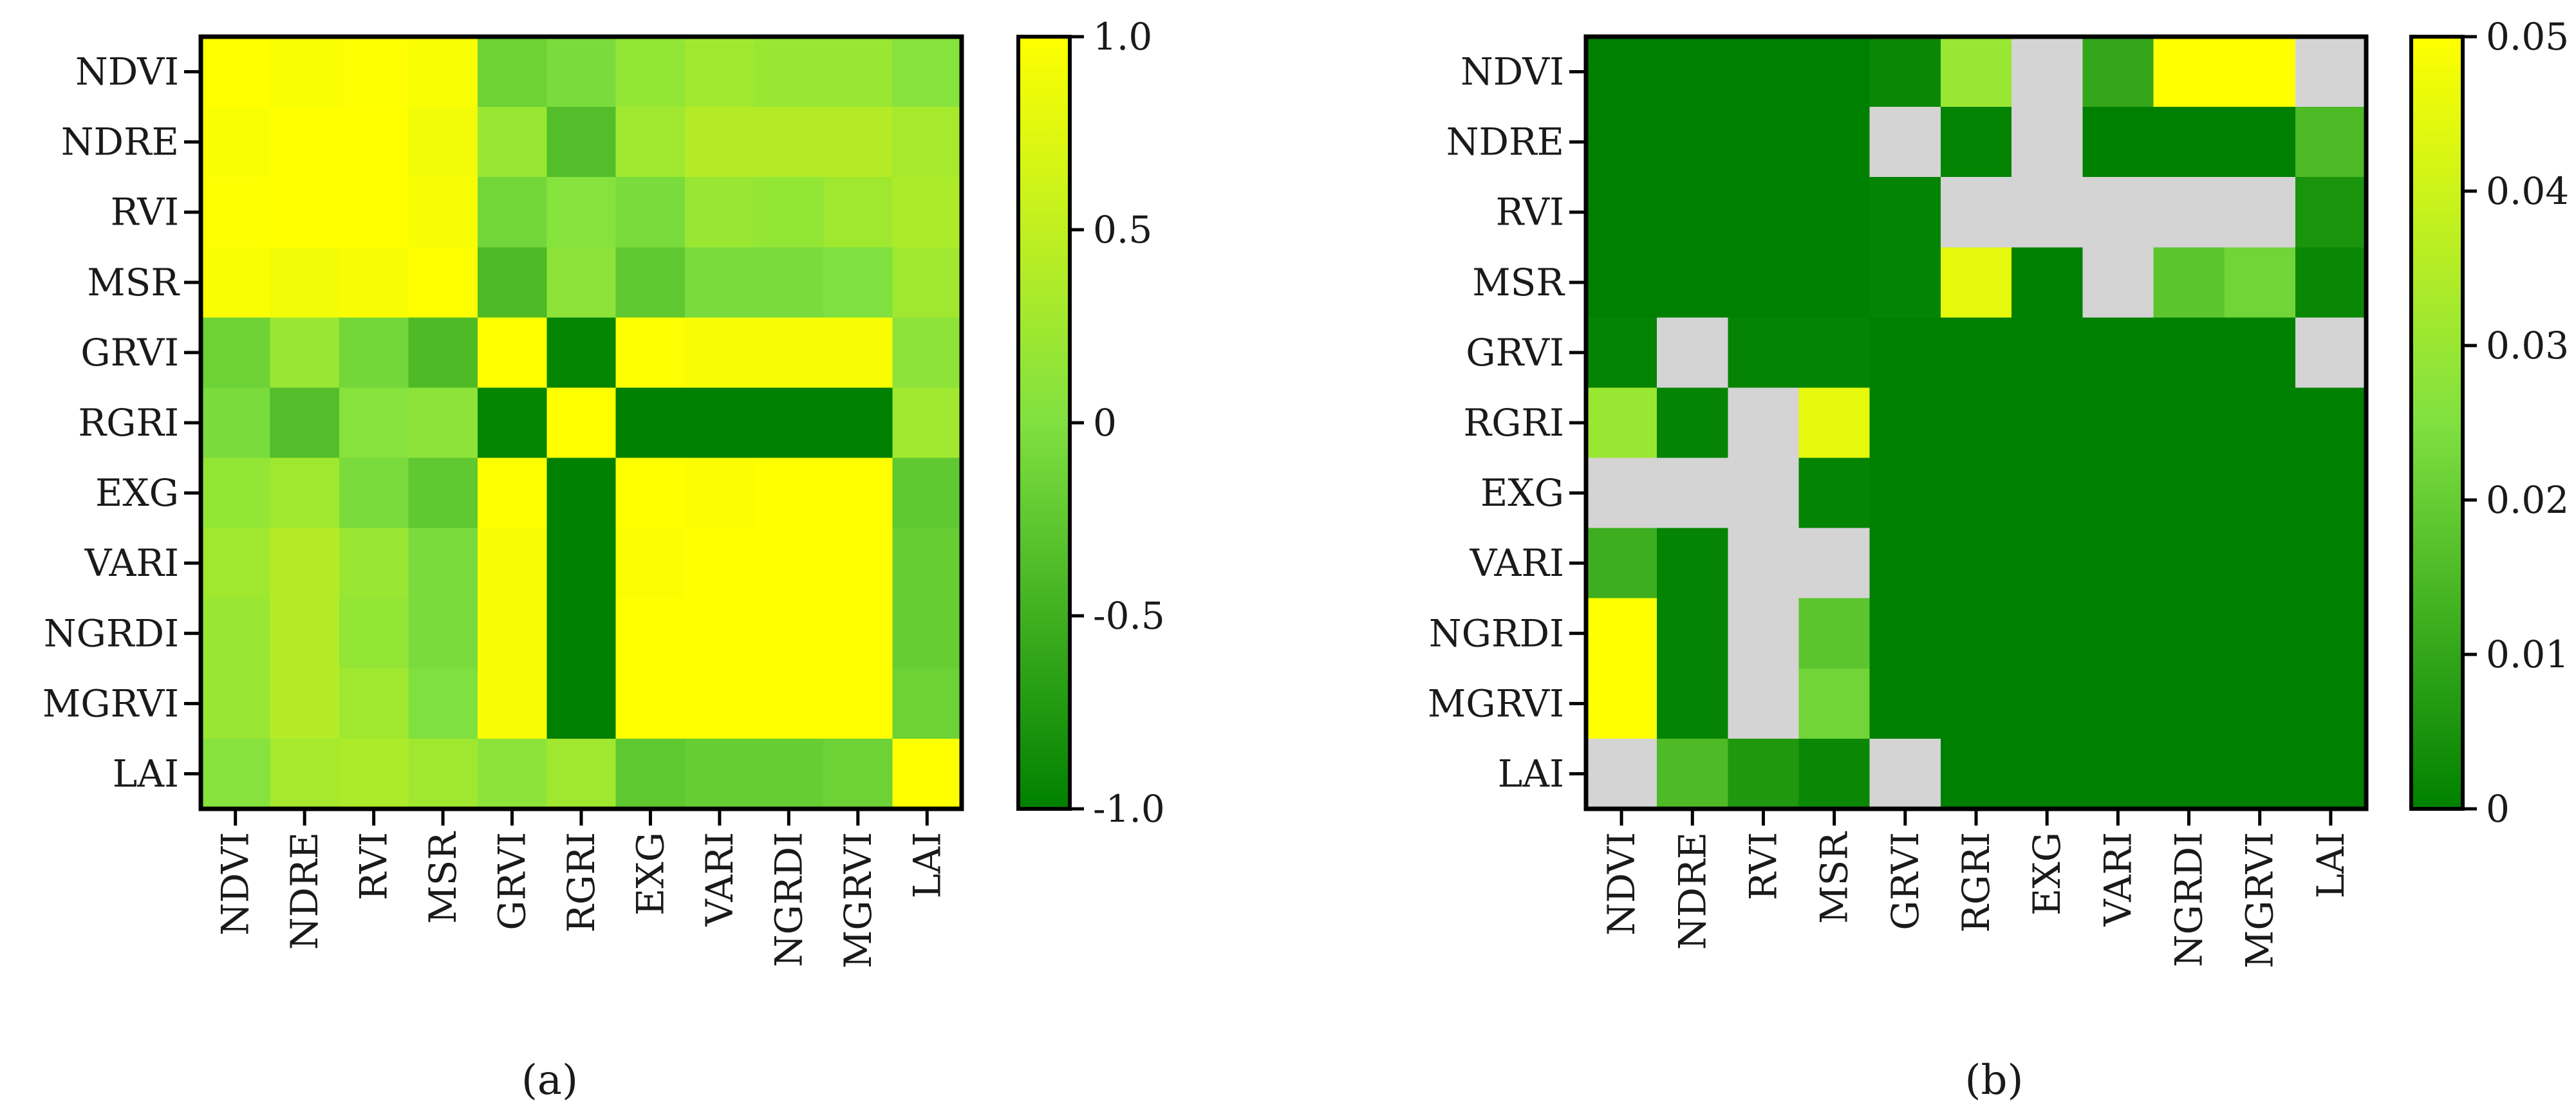 The height and width of the screenshot is (1119, 2576). What do you see at coordinates (2189, 633) in the screenshot?
I see `heatmap-cell-b-ngrdi-ngrdi` at bounding box center [2189, 633].